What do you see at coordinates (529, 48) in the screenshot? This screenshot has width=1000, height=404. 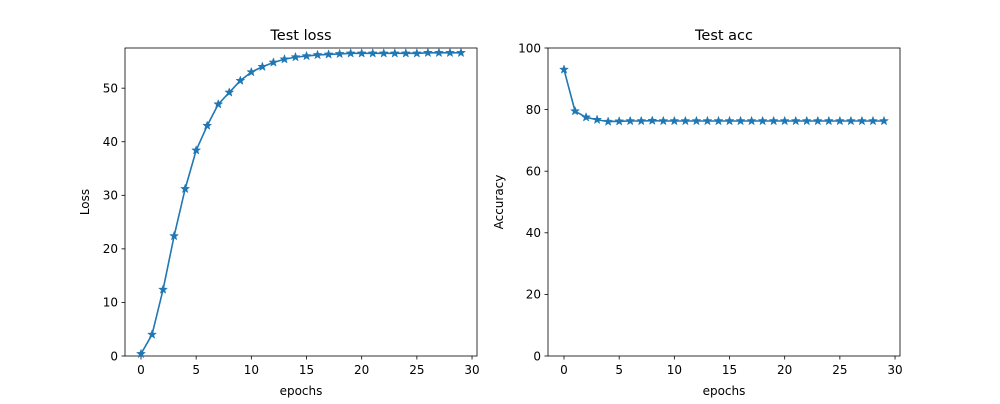 I see `y-tick-label: 100` at bounding box center [529, 48].